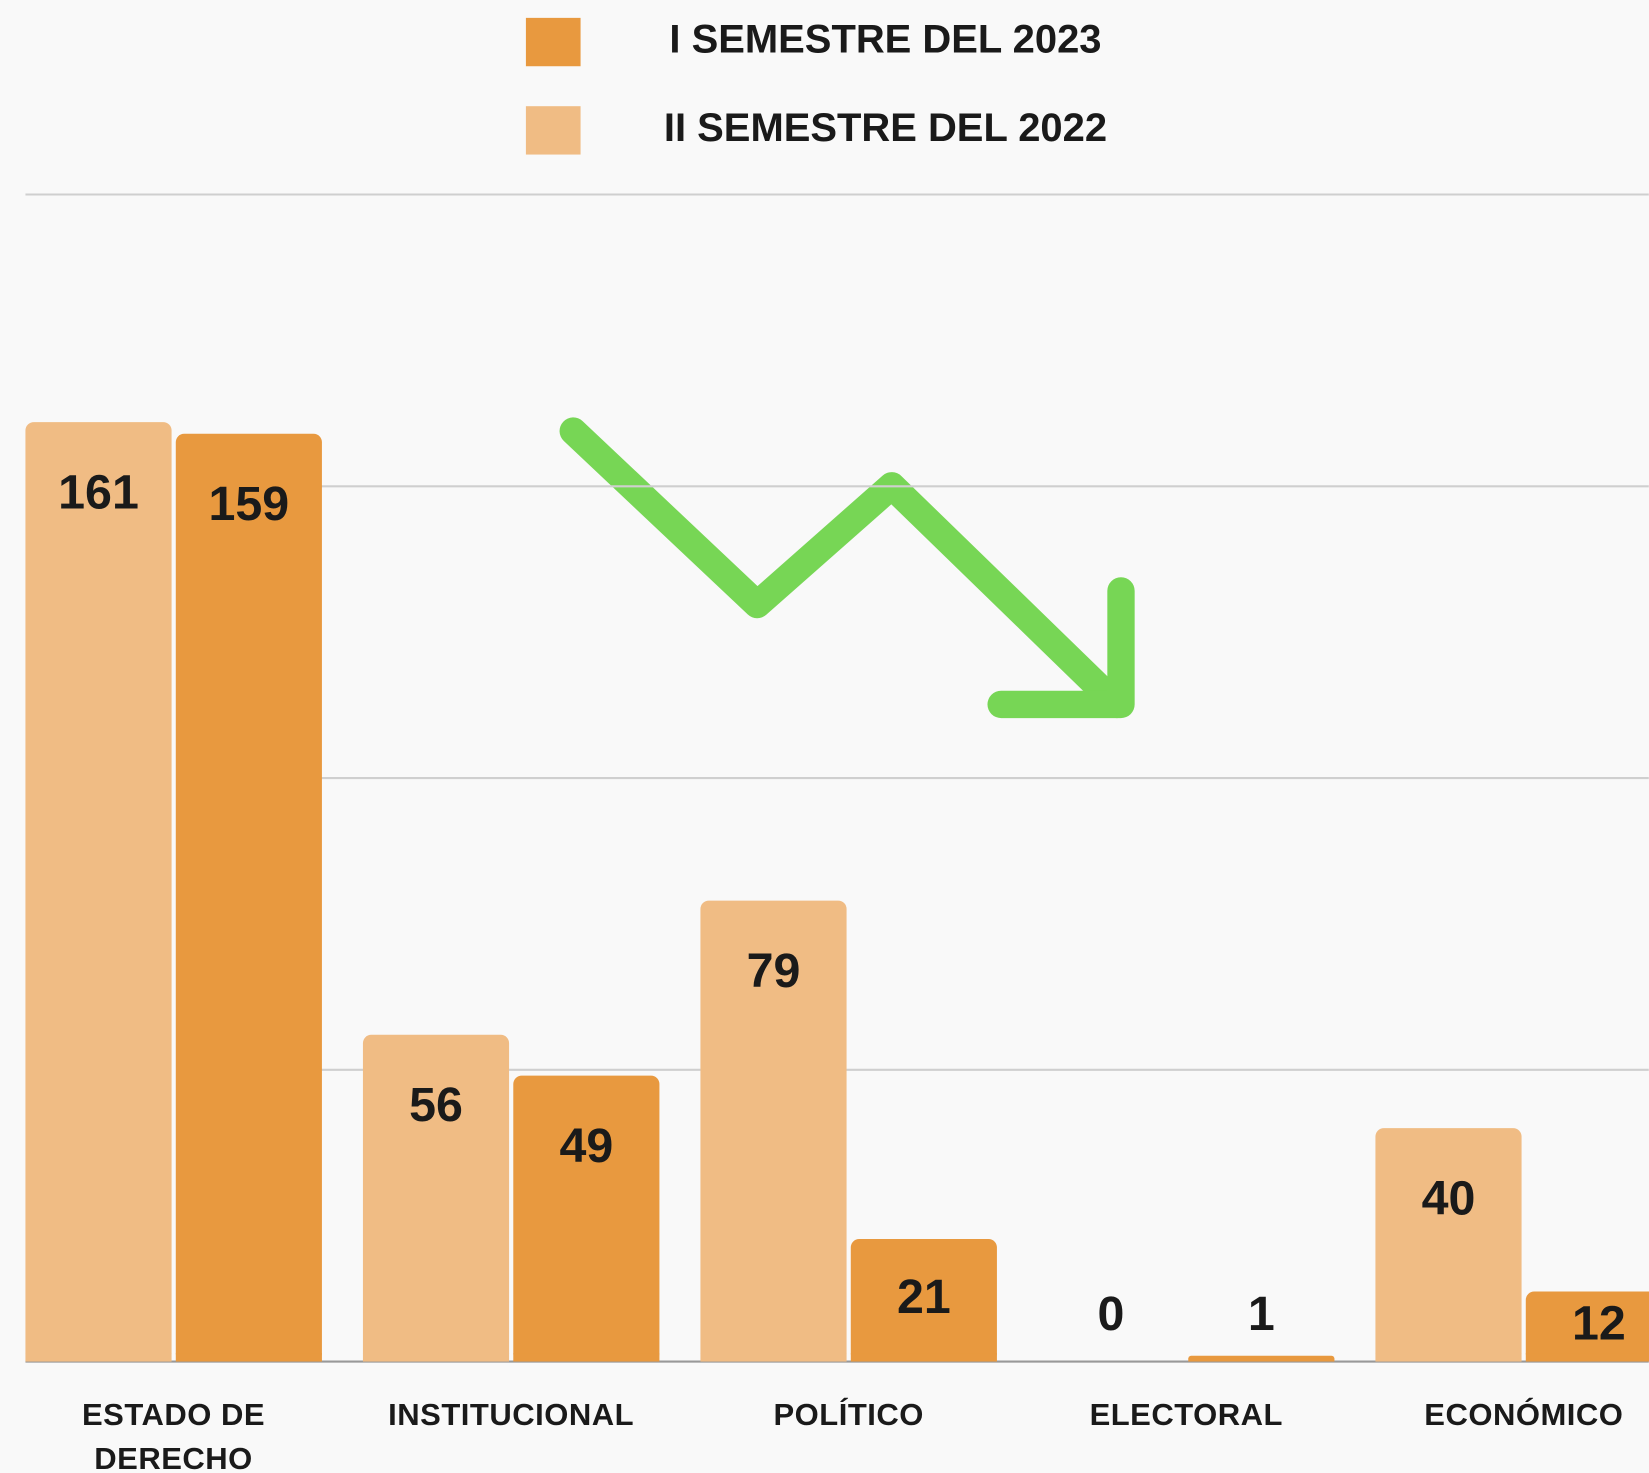 This screenshot has width=1649, height=1473. What do you see at coordinates (1186, 1415) in the screenshot?
I see `x-tick-label: ELECTORAL` at bounding box center [1186, 1415].